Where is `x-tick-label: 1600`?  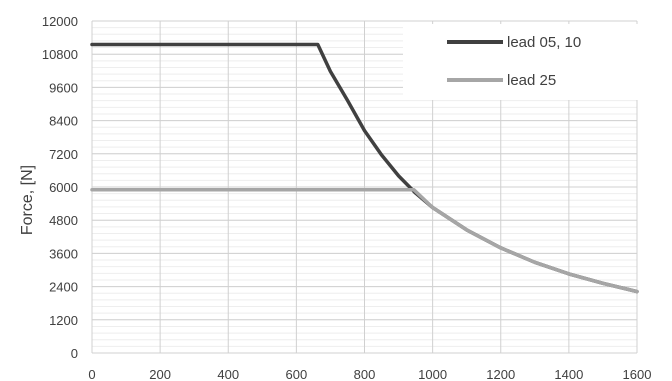
x-tick-label: 1600 is located at coordinates (637, 374).